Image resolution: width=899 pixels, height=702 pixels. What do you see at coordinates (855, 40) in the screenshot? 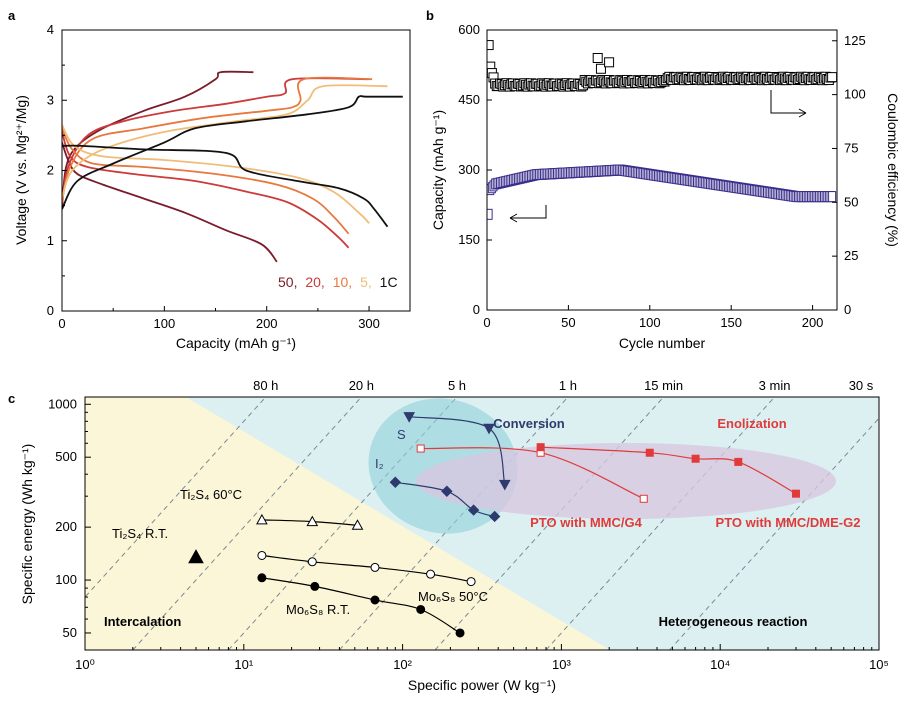
I see `b-y2tick-label: 125` at bounding box center [855, 40].